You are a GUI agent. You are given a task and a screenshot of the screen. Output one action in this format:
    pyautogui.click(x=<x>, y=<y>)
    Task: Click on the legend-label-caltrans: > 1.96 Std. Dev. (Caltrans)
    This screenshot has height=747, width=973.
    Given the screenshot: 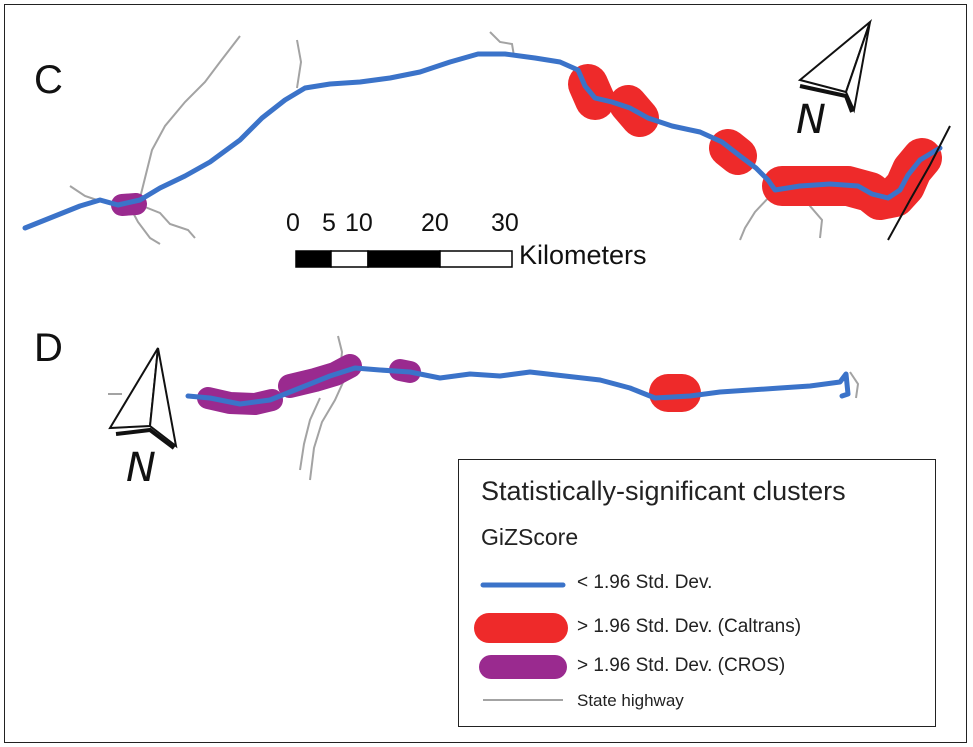 What is the action you would take?
    pyautogui.click(x=689, y=626)
    